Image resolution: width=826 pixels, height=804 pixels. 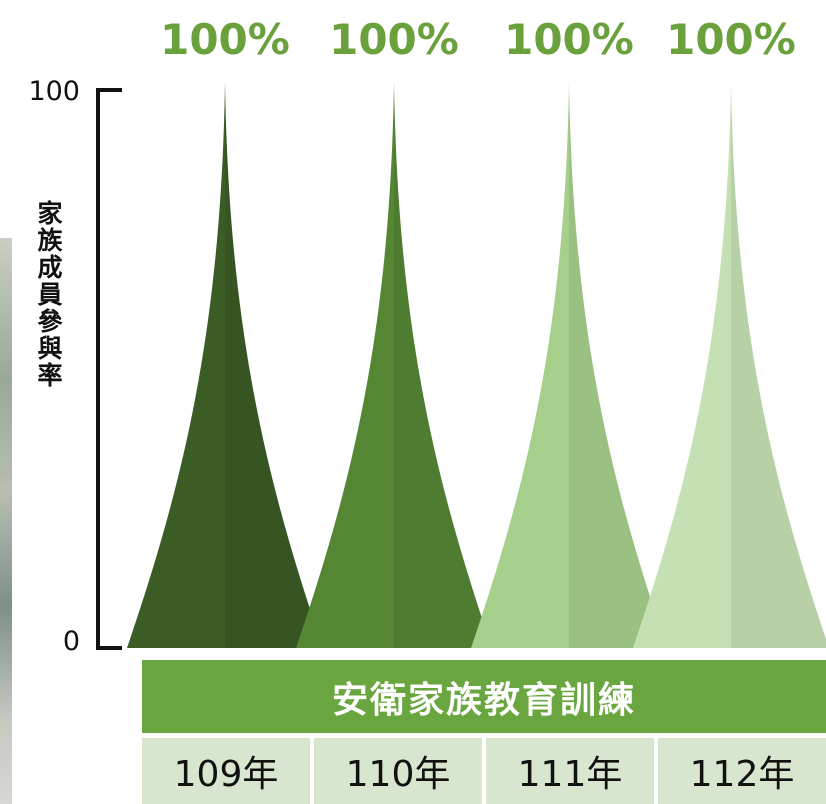 I want to click on y-tick-label: 100, so click(x=54, y=91).